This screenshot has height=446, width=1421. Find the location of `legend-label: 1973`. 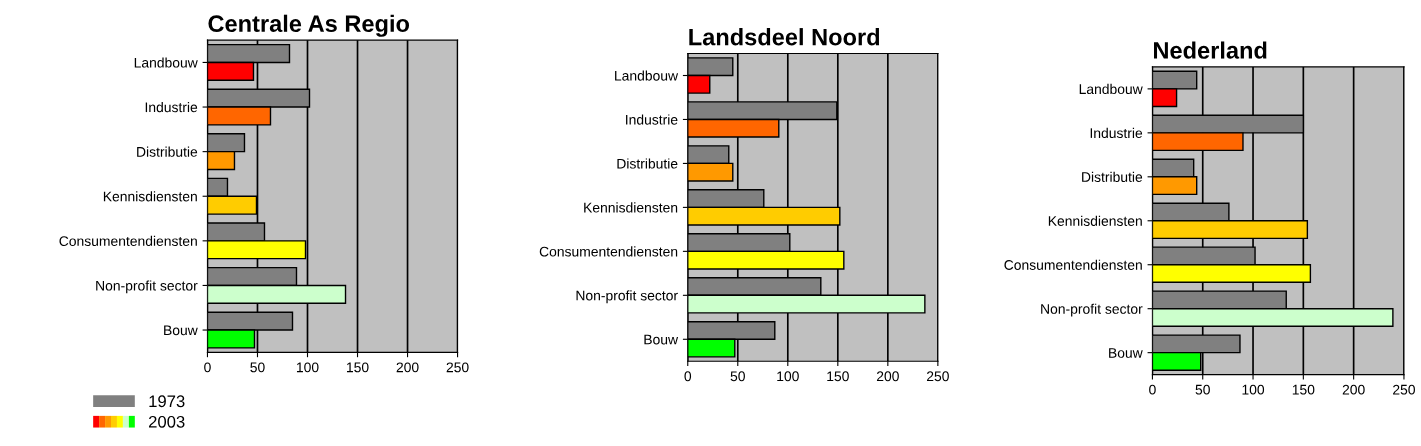

legend-label: 1973 is located at coordinates (167, 401).